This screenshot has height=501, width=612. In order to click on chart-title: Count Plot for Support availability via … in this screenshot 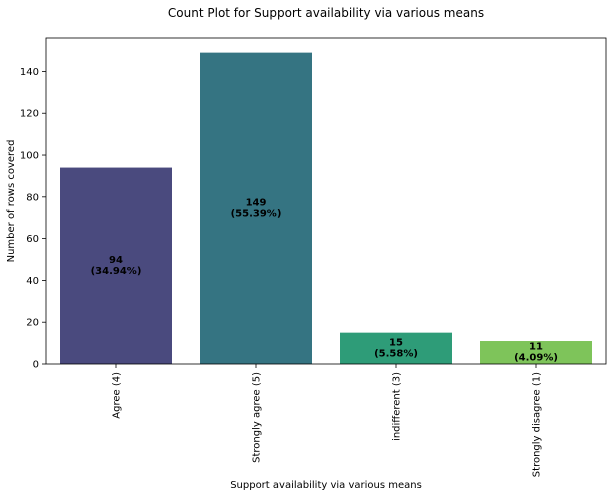, I will do `click(326, 13)`.